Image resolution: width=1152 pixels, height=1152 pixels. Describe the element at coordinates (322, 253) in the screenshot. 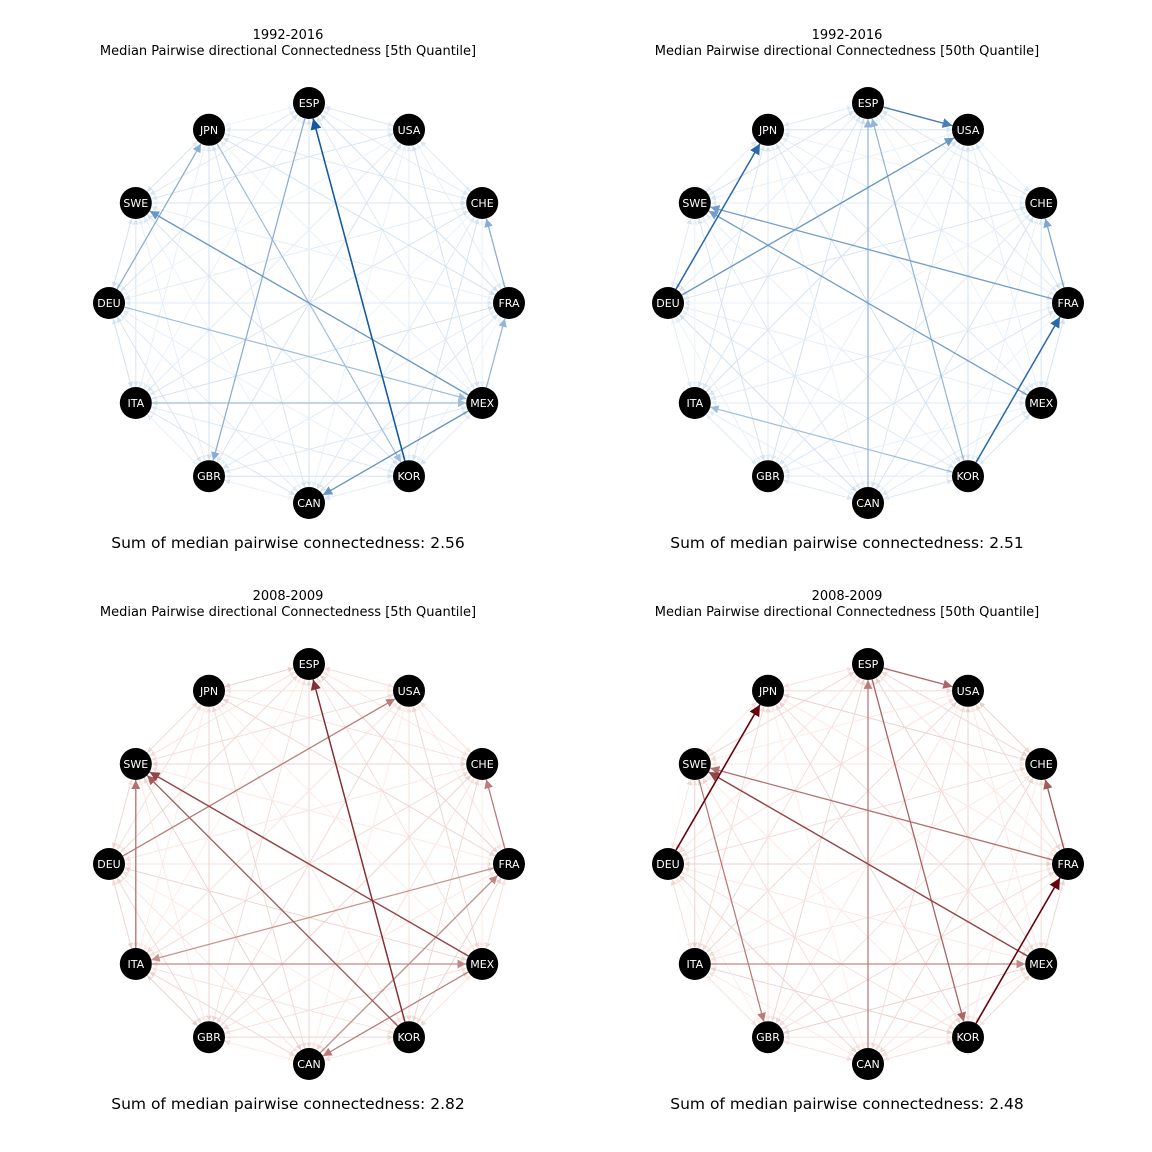

I see `edge-swe-fra` at that location.